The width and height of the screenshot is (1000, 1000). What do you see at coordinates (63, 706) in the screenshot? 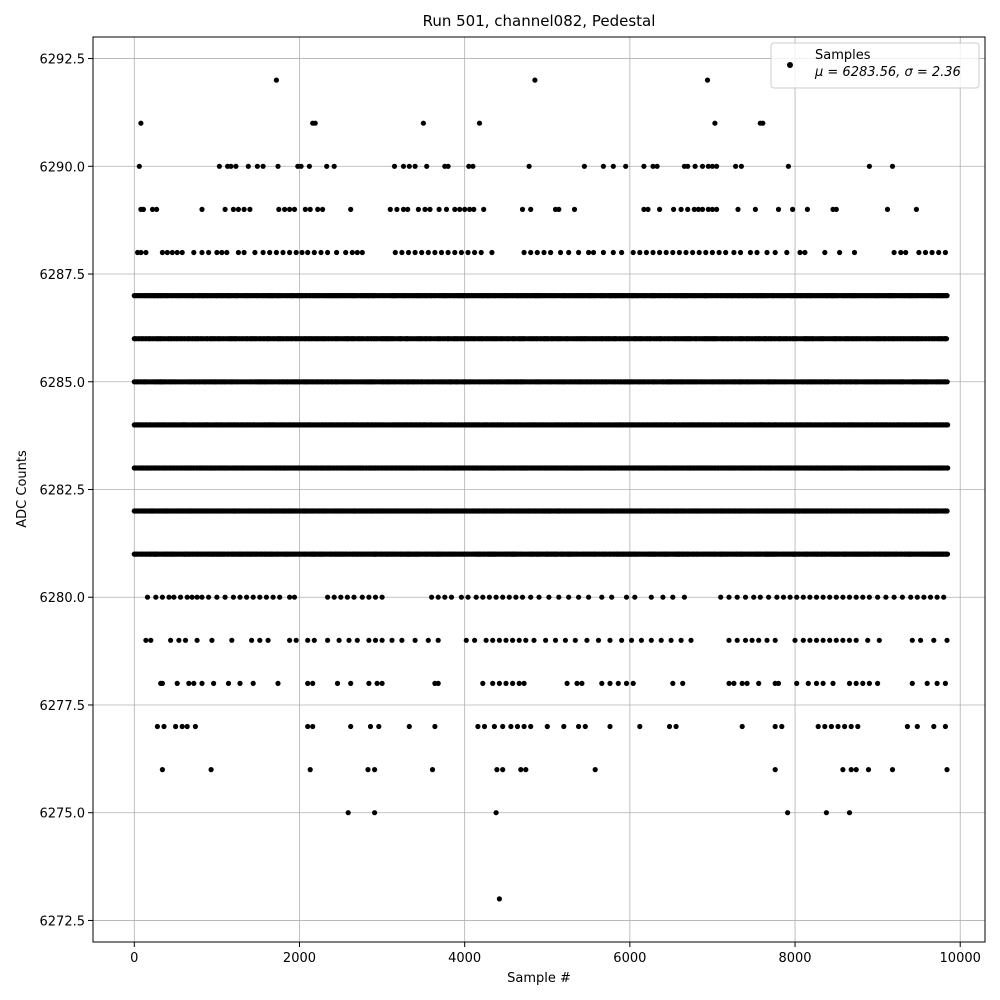
I see `y-tick-label: 6277.5` at bounding box center [63, 706].